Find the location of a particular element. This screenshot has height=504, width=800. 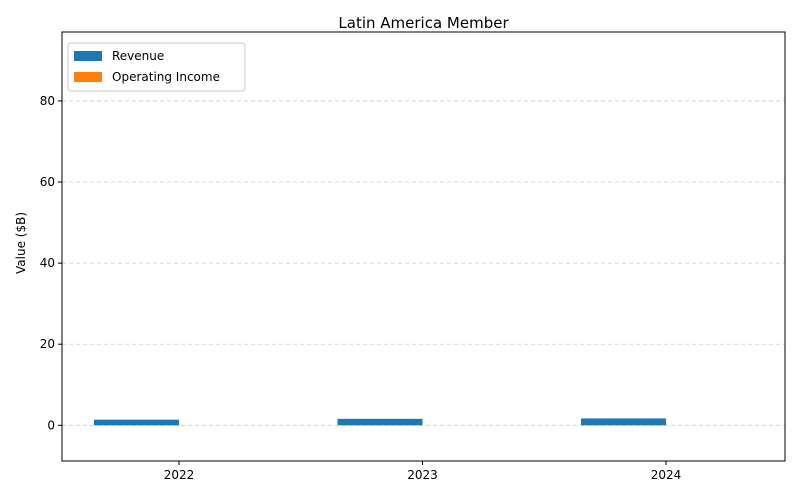

bars-layer is located at coordinates (422, 421).